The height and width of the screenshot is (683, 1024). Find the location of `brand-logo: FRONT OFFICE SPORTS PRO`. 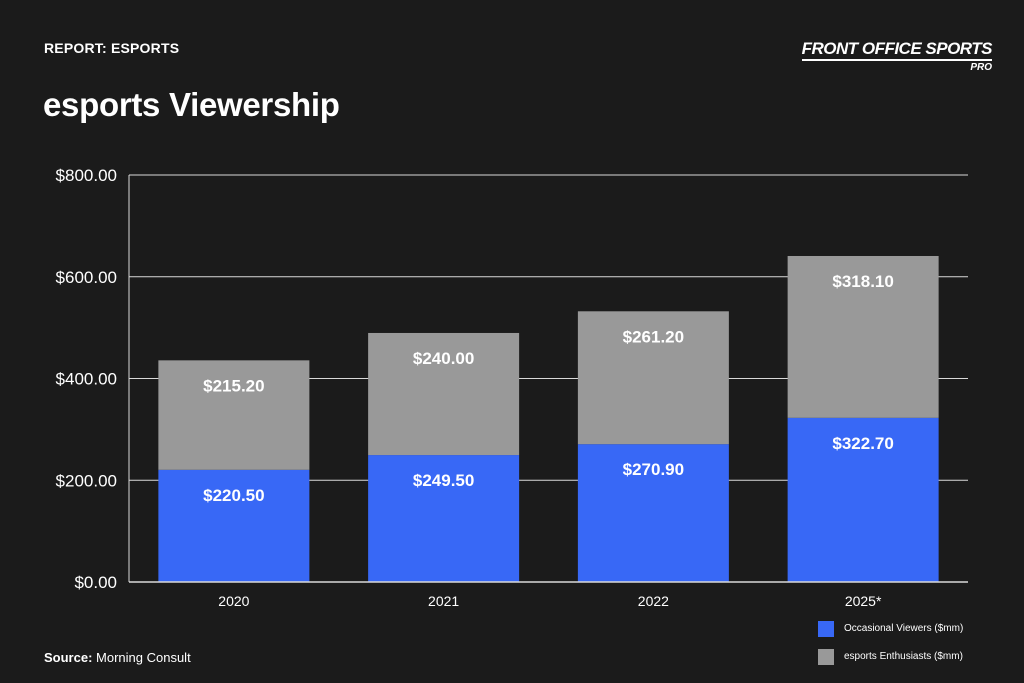

brand-logo: FRONT OFFICE SPORTS PRO is located at coordinates (897, 57).